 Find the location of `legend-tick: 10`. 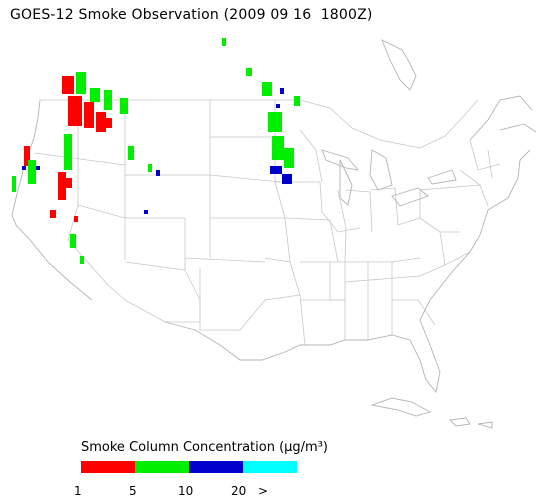

legend-tick: 10 is located at coordinates (186, 491).